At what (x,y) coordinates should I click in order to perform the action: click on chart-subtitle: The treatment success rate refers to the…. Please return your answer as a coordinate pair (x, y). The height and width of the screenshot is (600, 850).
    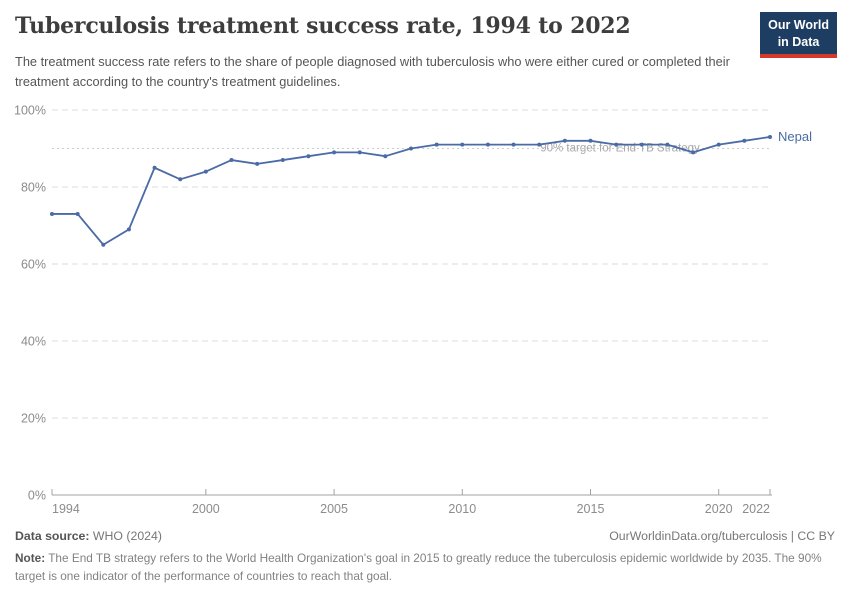
    Looking at the image, I should click on (372, 72).